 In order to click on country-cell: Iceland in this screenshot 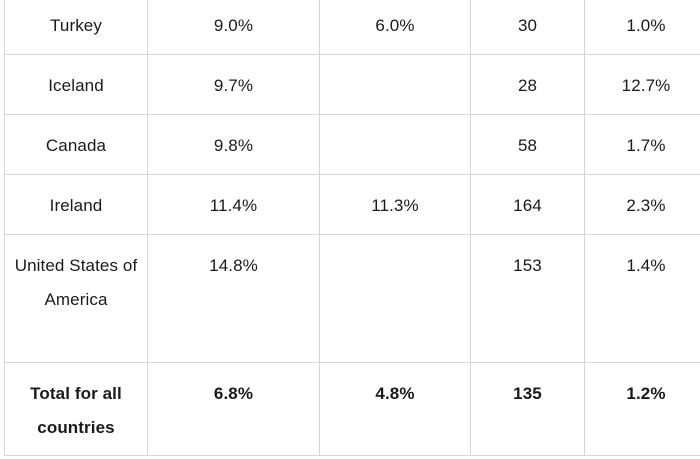, I will do `click(76, 84)`.